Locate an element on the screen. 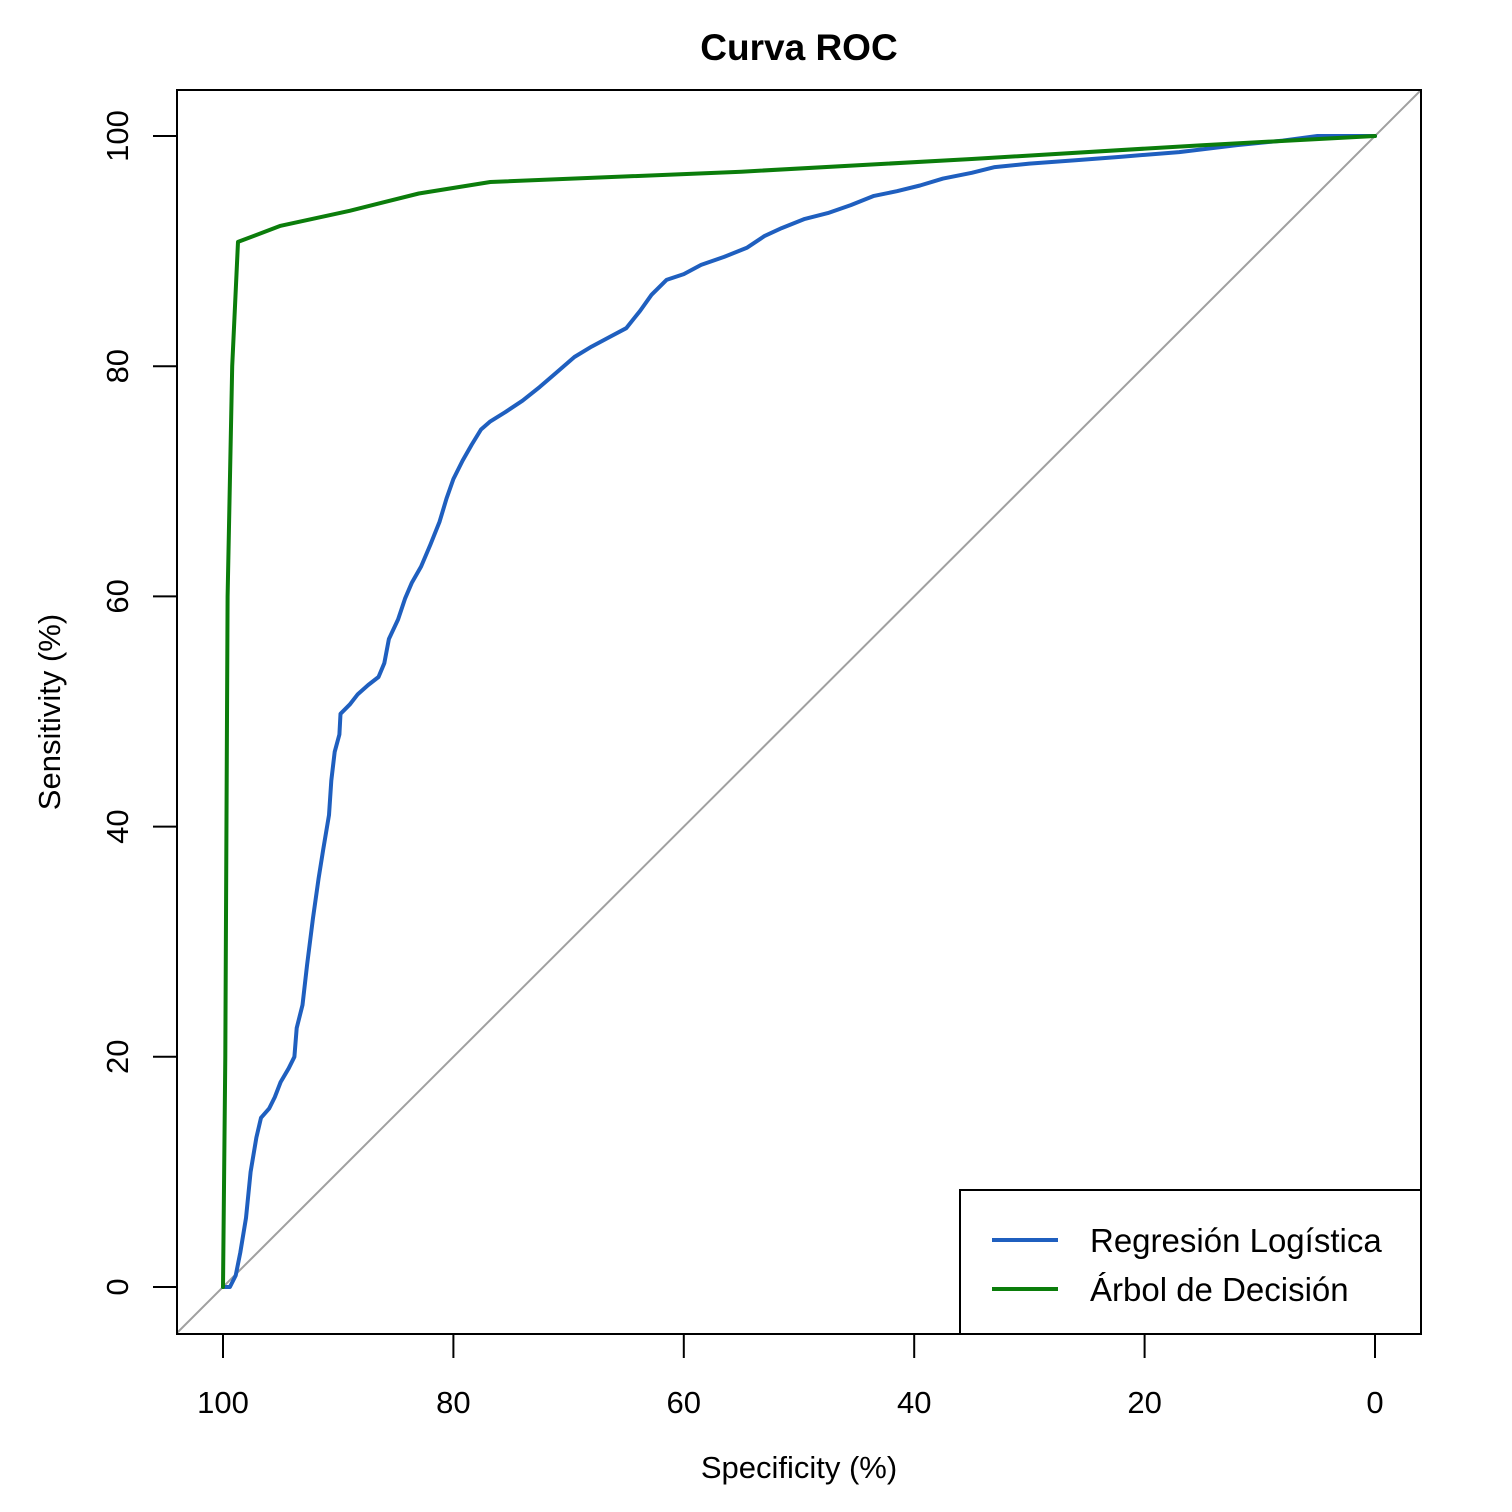 This screenshot has width=1512, height=1512. x-tick-label: 80 is located at coordinates (453, 1402).